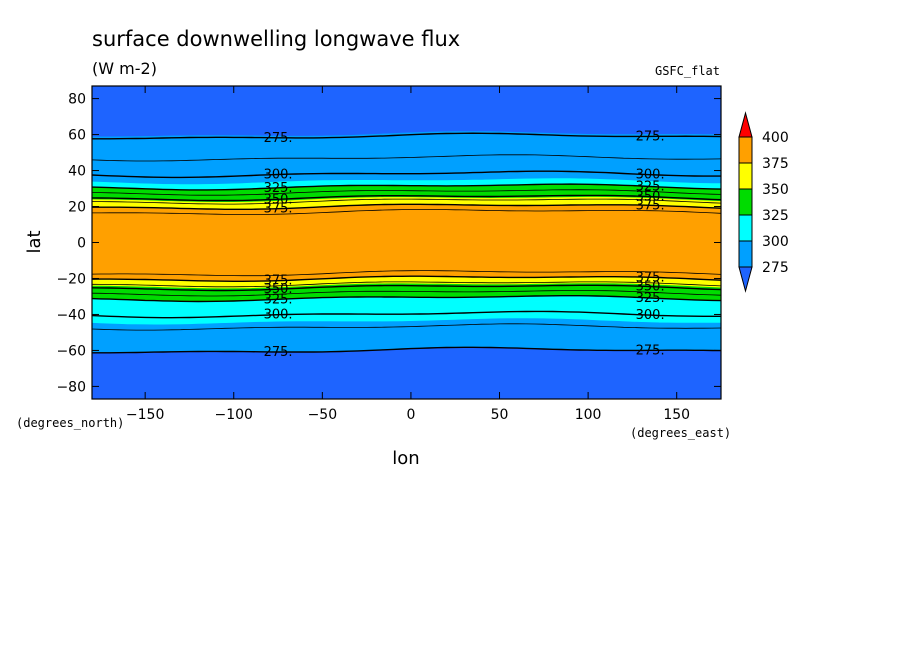  What do you see at coordinates (680, 433) in the screenshot?
I see `x-units-label: (degrees_east)` at bounding box center [680, 433].